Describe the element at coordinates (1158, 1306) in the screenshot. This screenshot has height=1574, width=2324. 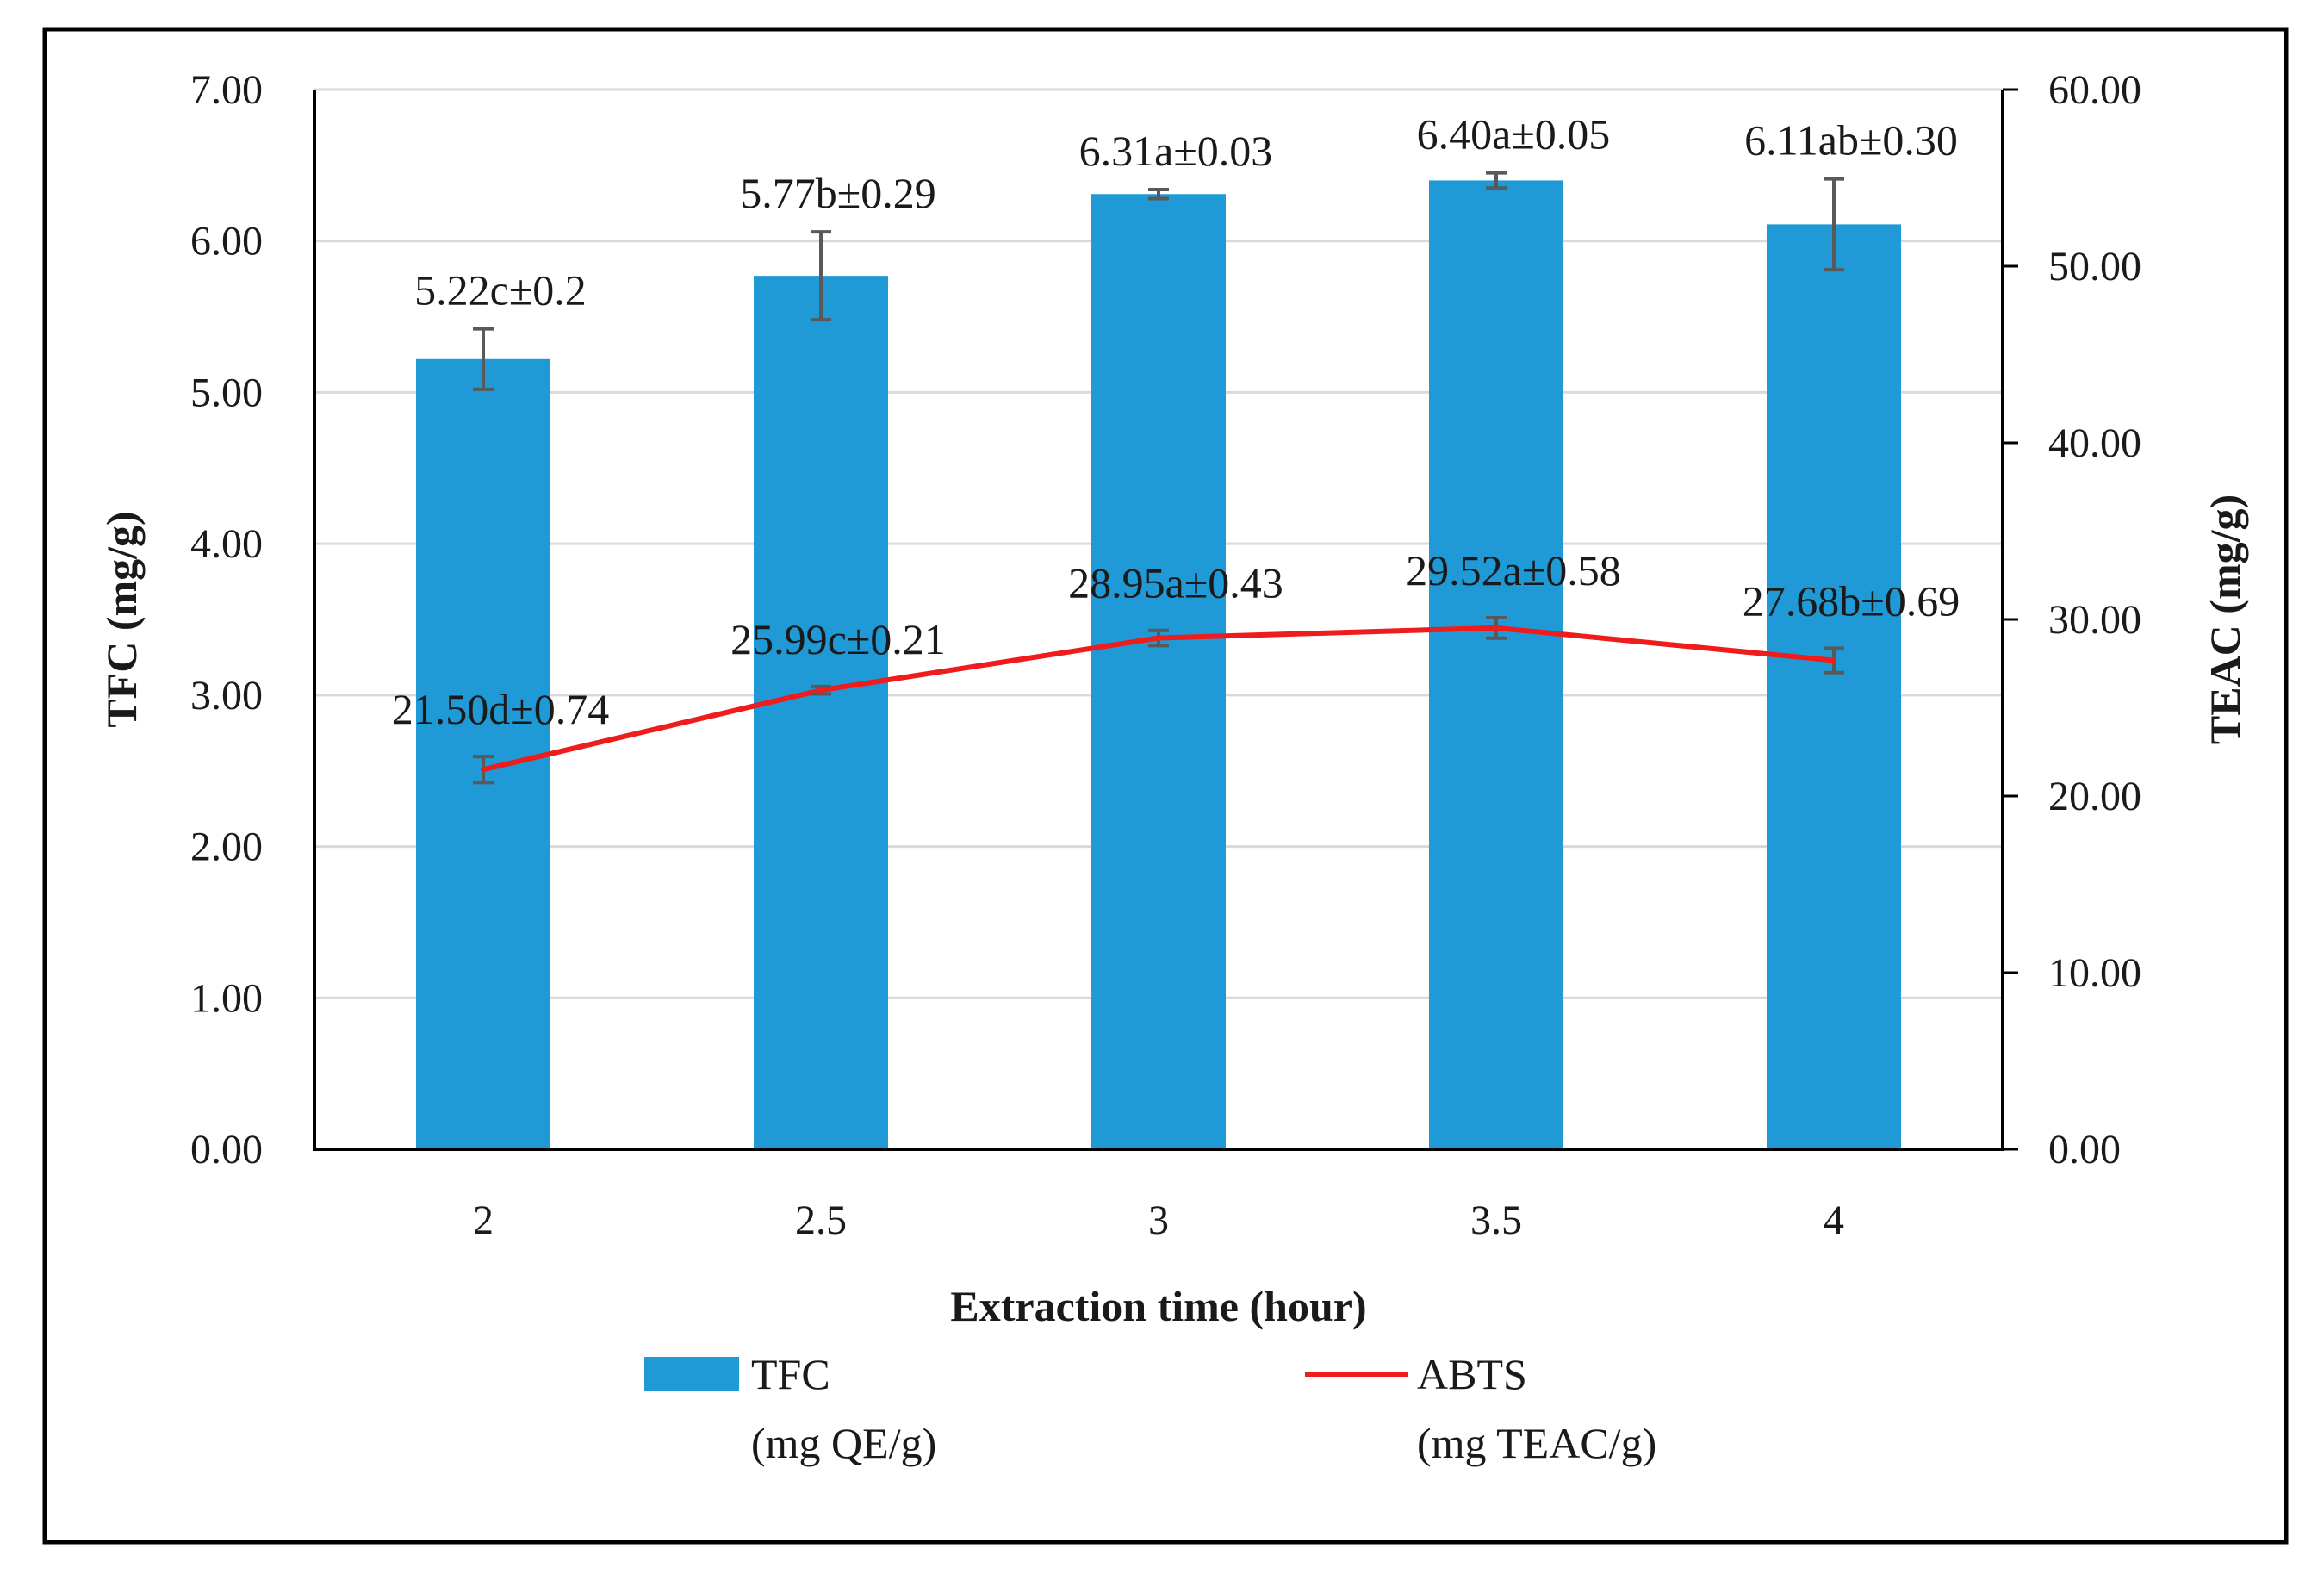
I see `x-axis-title: Extraction time (hour)` at that location.